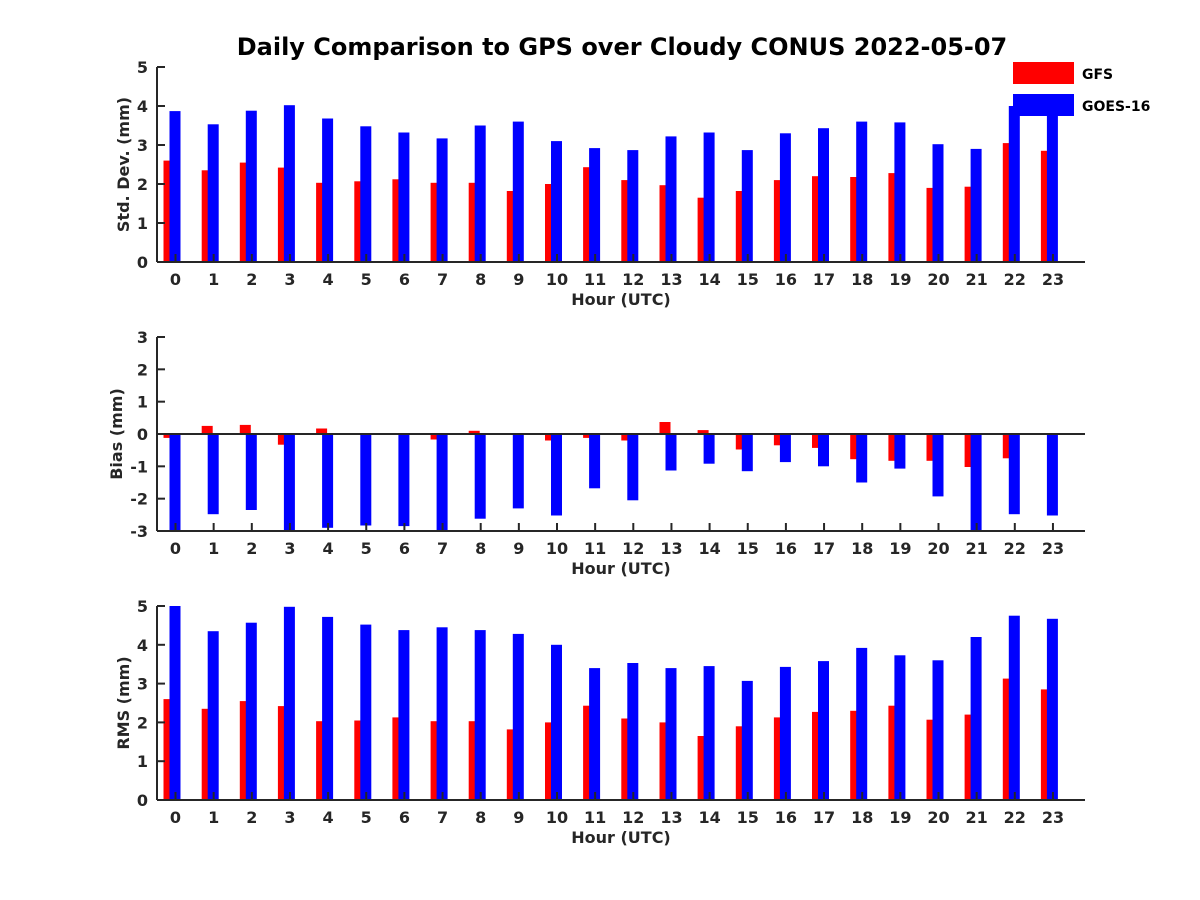  Describe the element at coordinates (595, 548) in the screenshot. I see `x-tick-label: 11` at that location.